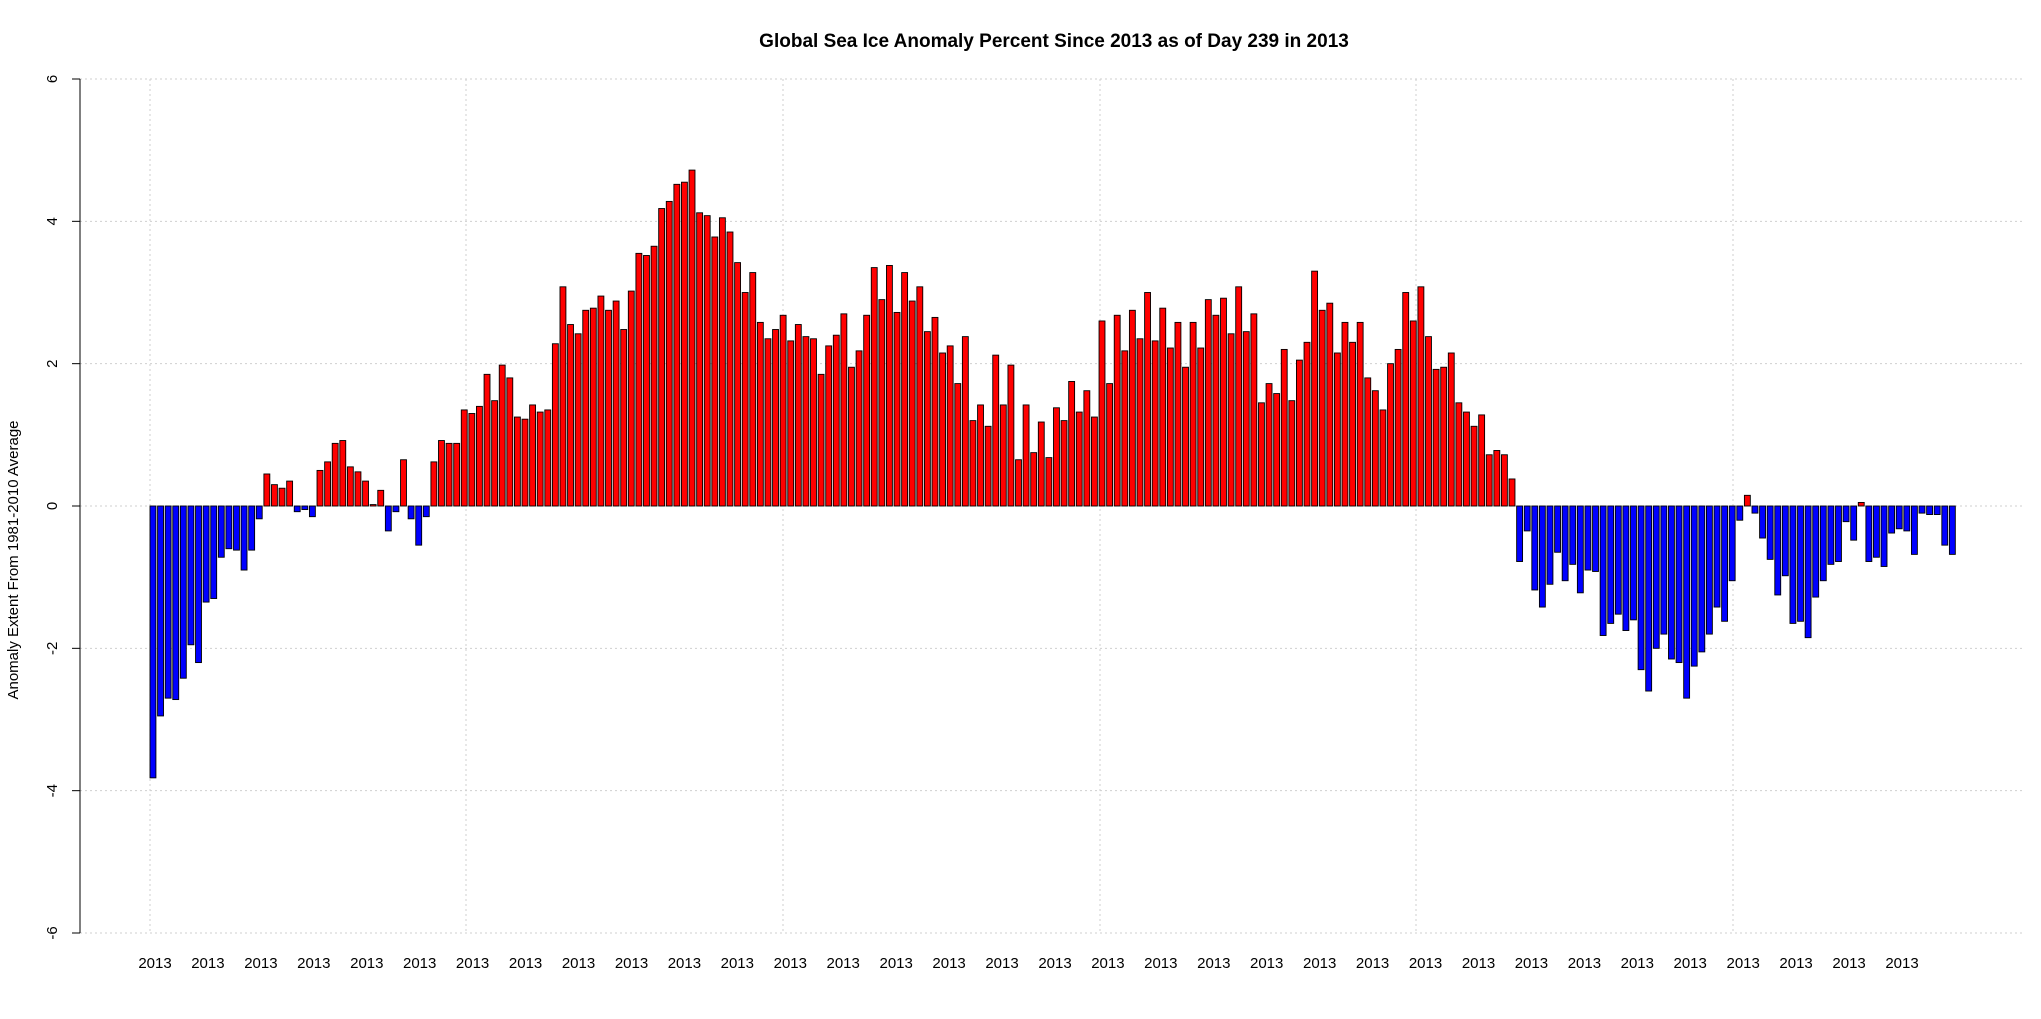 The image size is (2041, 1019). I want to click on y-tick-label-5: 4, so click(52, 221).